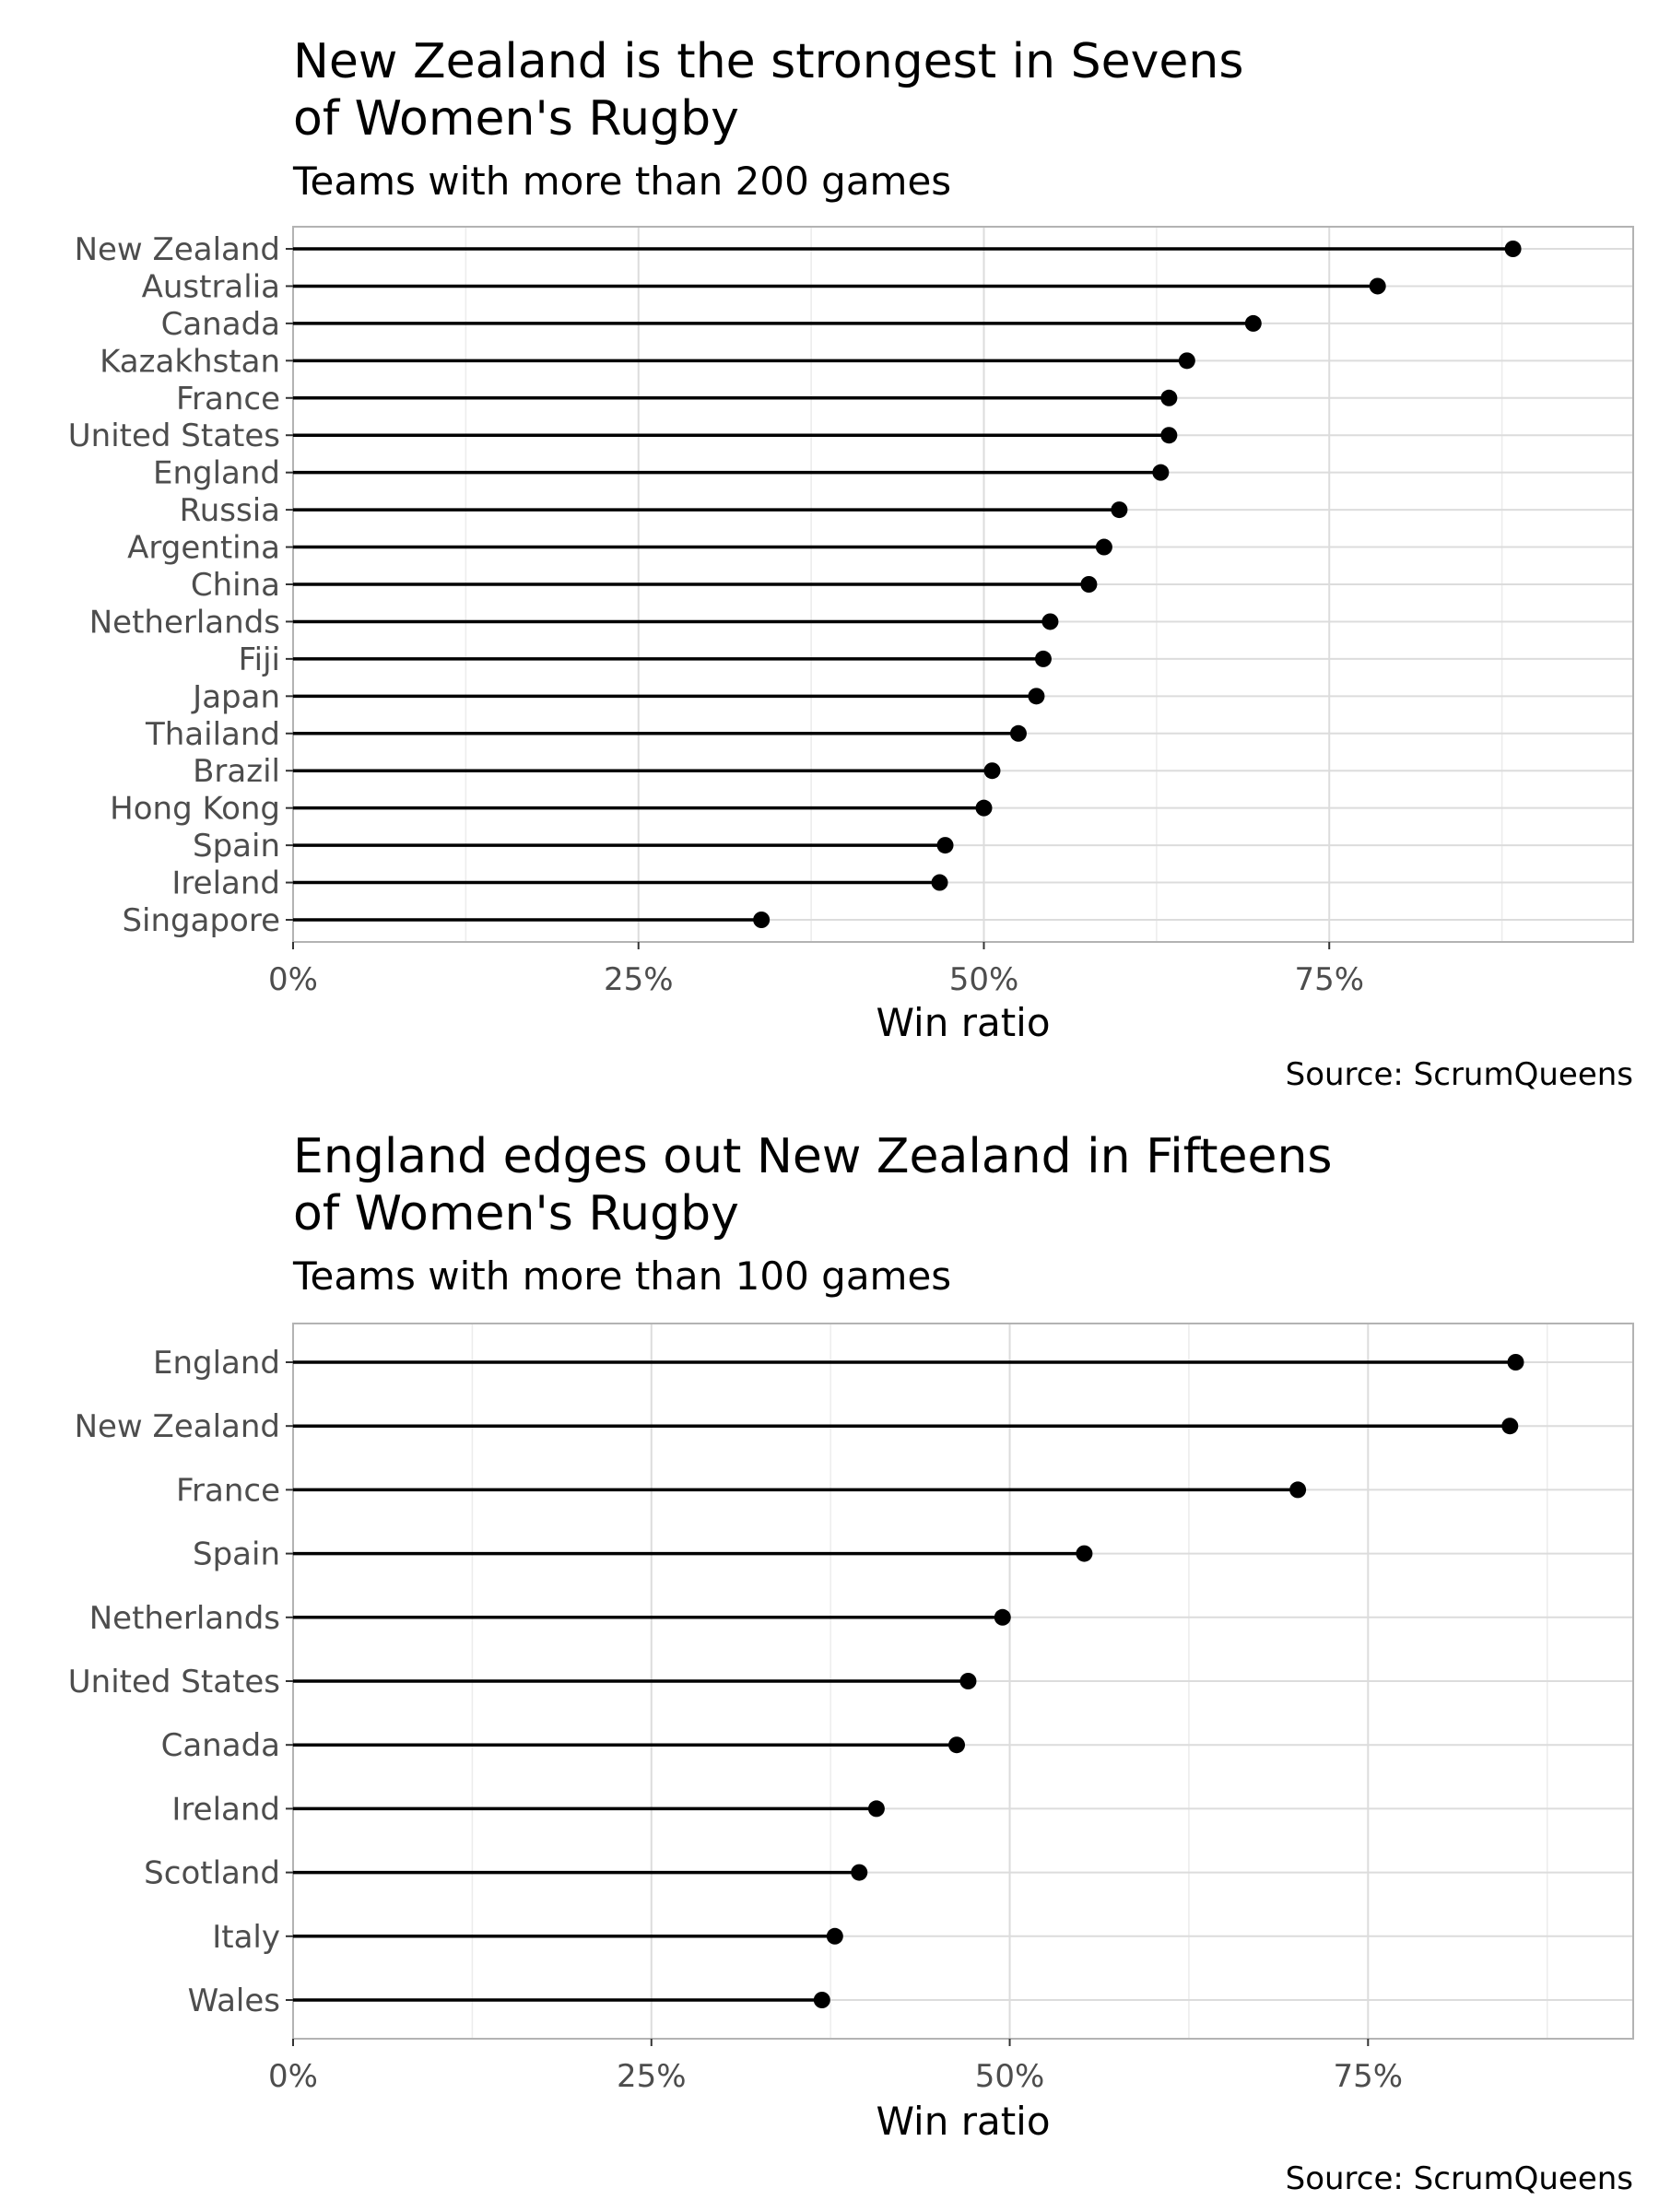 The image size is (1659, 2212). What do you see at coordinates (203, 548) in the screenshot?
I see `y-tick-label: Argentina` at bounding box center [203, 548].